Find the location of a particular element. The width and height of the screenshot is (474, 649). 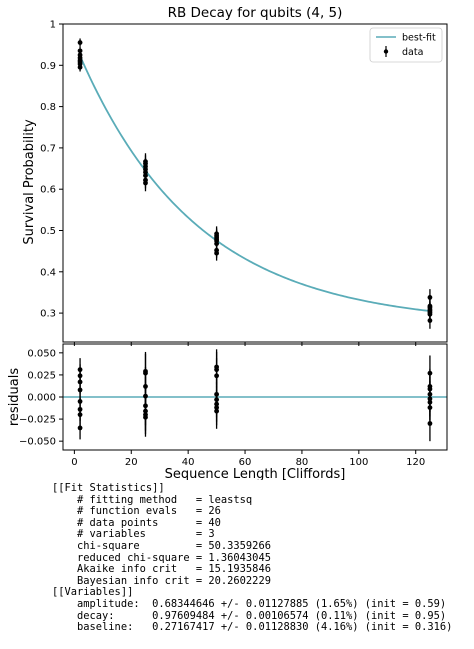

legend: best-fit data is located at coordinates (406, 45).